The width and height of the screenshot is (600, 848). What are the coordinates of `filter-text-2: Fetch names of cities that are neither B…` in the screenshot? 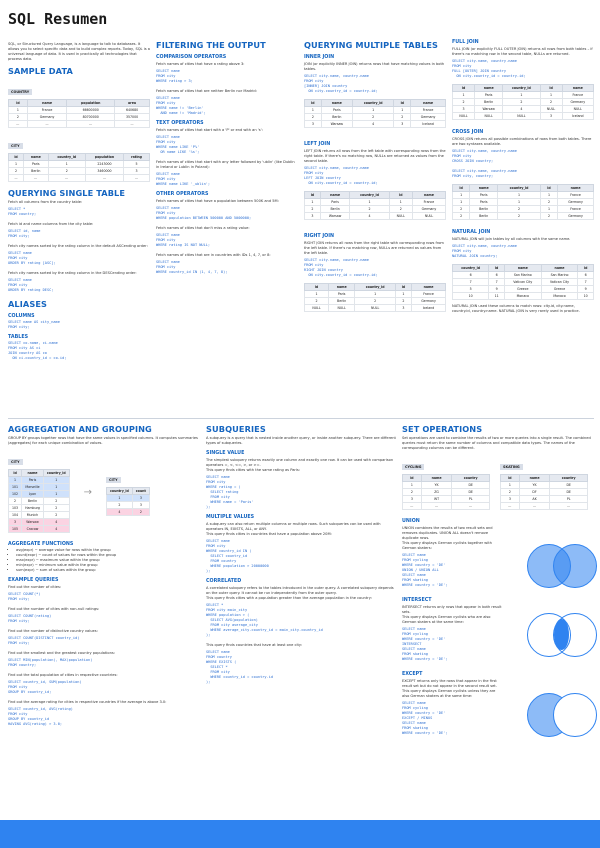 It's located at (206, 91).